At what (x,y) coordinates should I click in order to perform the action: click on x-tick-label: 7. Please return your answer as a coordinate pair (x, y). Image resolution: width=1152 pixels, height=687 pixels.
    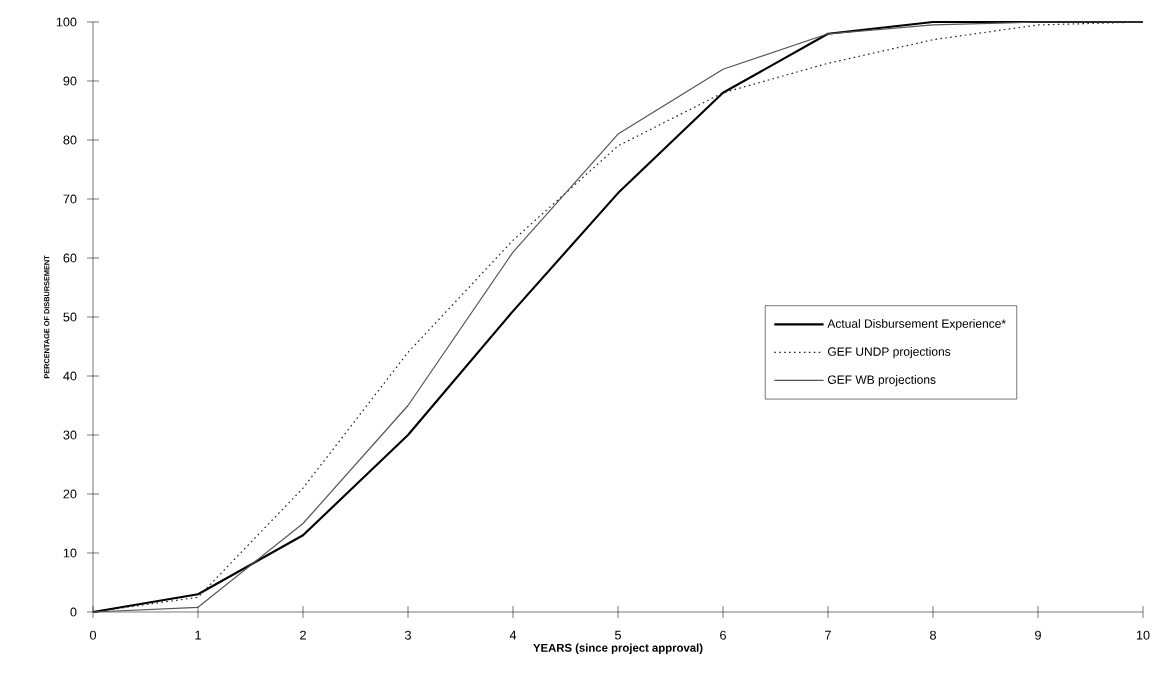
    Looking at the image, I should click on (828, 635).